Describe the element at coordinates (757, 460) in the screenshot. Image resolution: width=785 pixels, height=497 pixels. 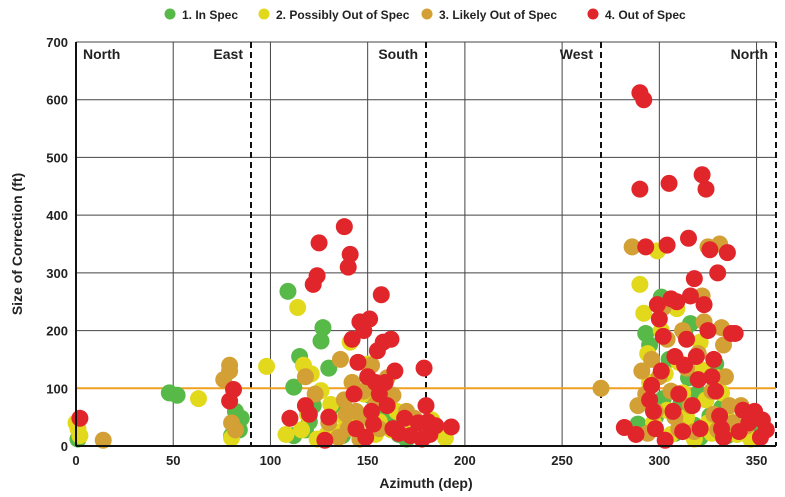
I see `x-tick-label: 350` at that location.